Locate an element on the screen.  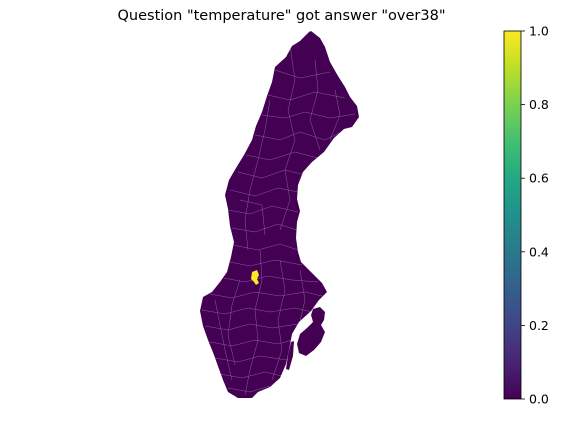
colorbar-tick-label: 1.0 is located at coordinates (539, 31).